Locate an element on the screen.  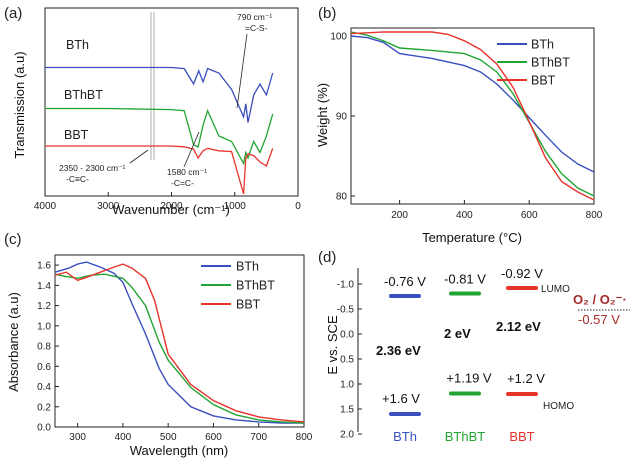
energy-y-tick-label: 0.0 is located at coordinates (347, 335).